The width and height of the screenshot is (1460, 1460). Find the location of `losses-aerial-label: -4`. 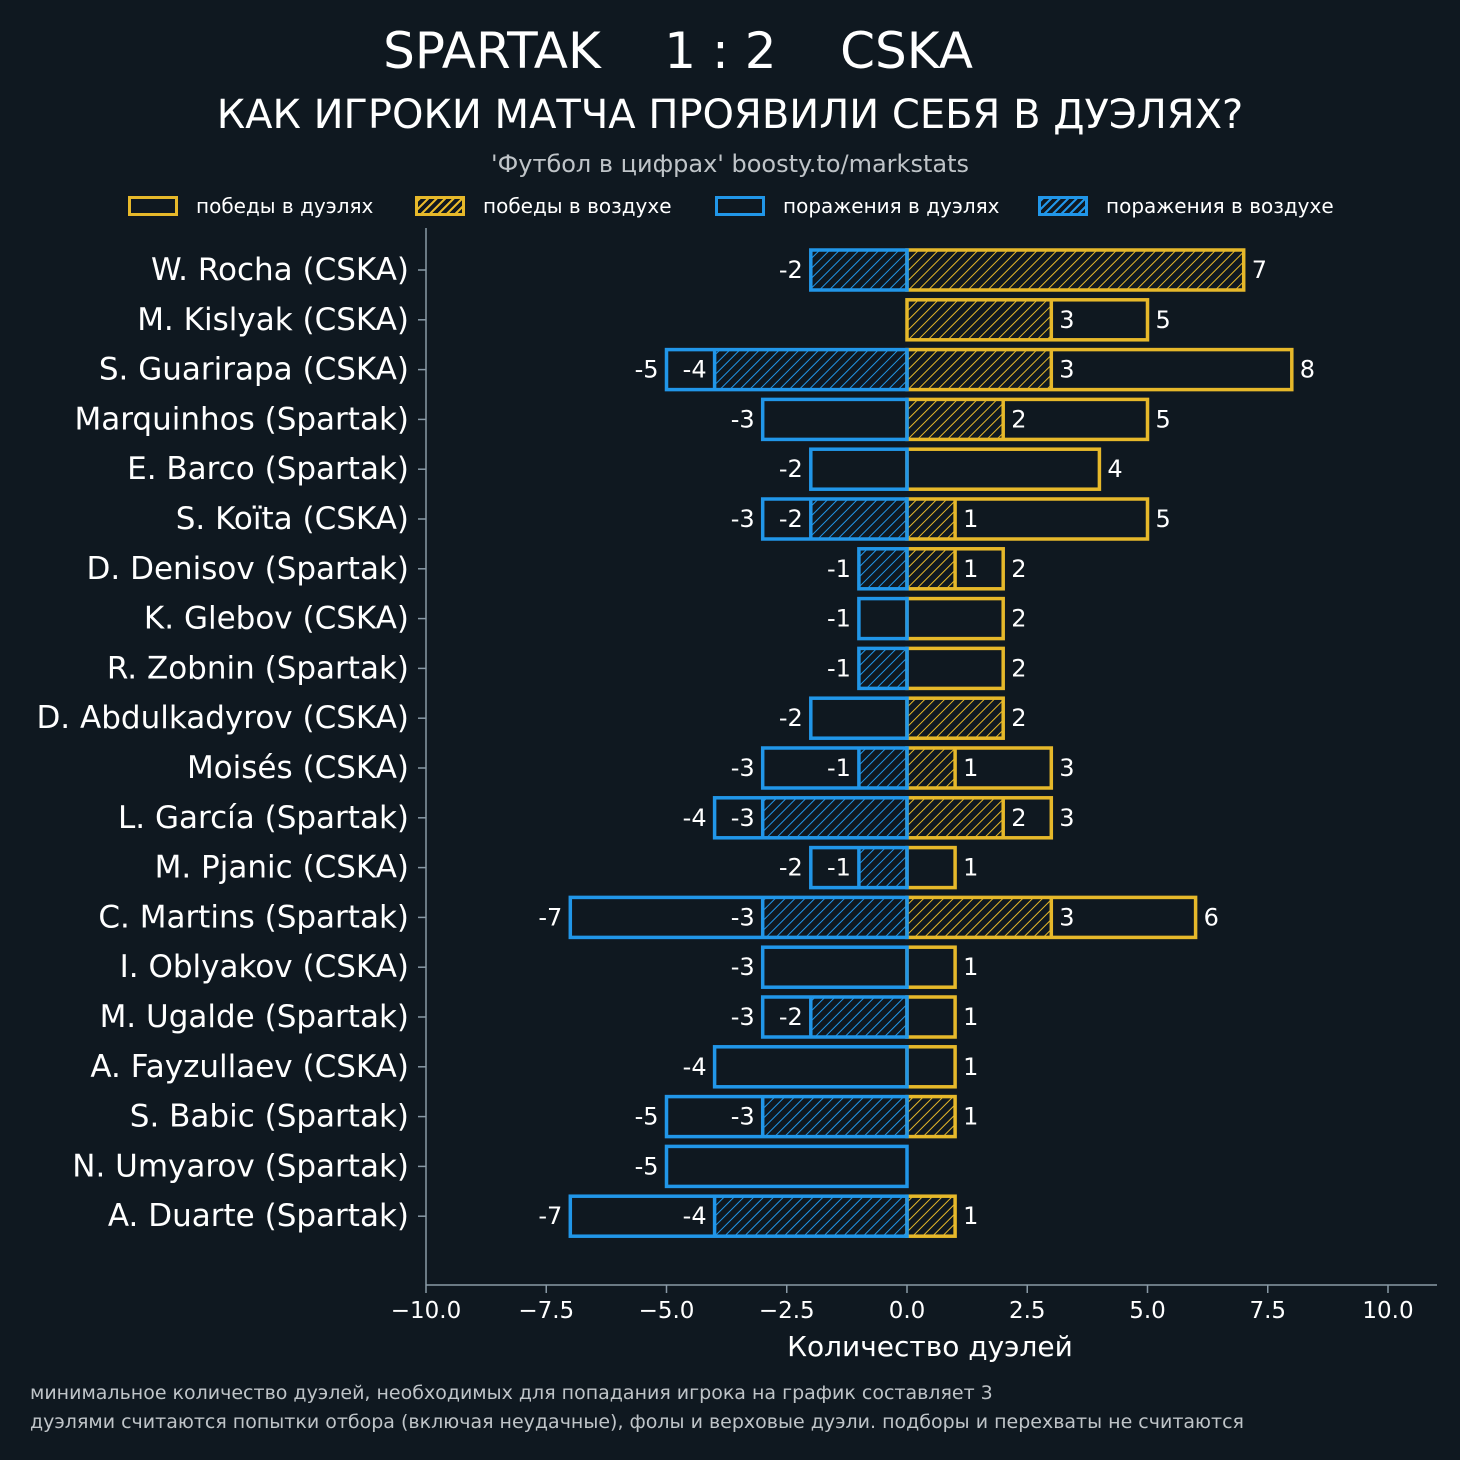

losses-aerial-label: -4 is located at coordinates (695, 1216).